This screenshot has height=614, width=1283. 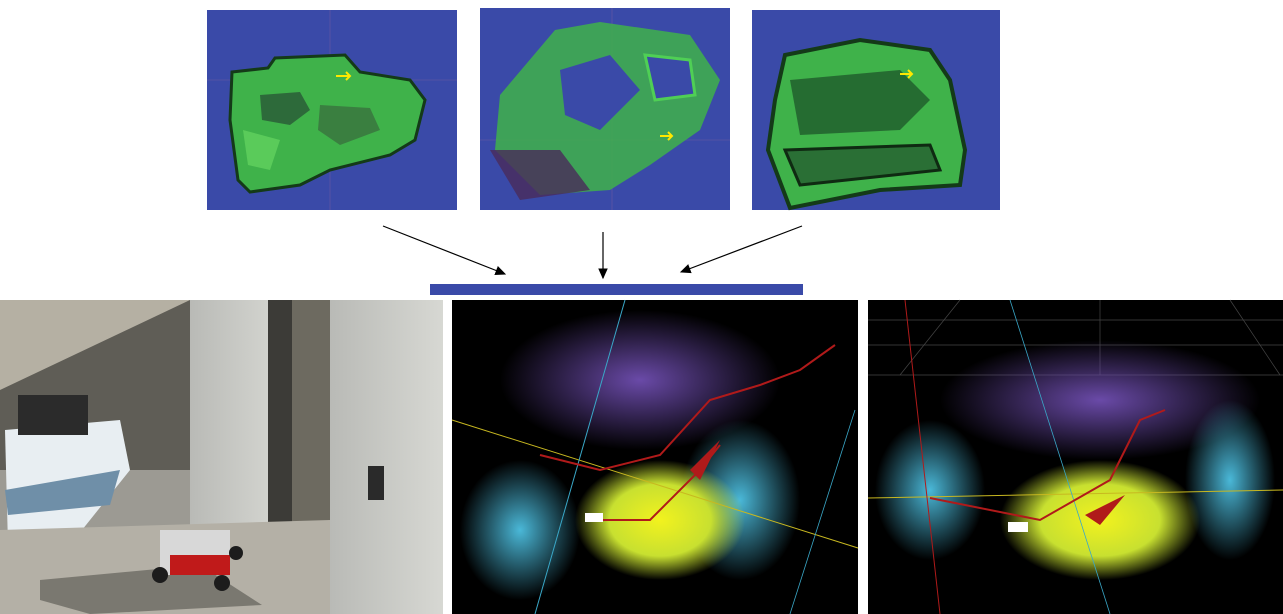 I want to click on merged-map-bar, so click(x=616, y=289).